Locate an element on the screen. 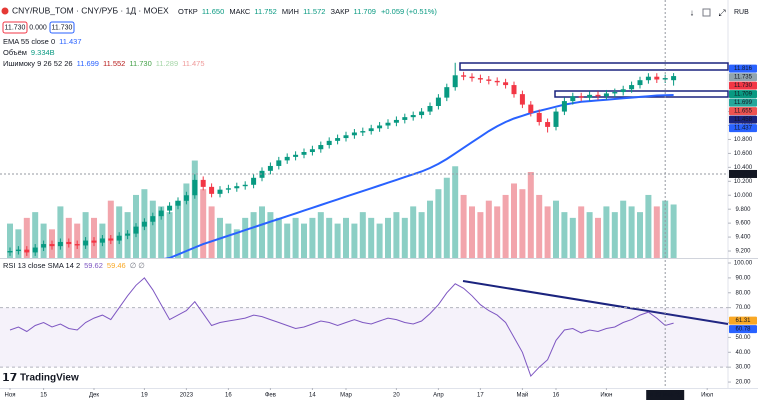 Image resolution: width=758 pixels, height=400 pixels. price-marker-label: 11.458 is located at coordinates (743, 120).